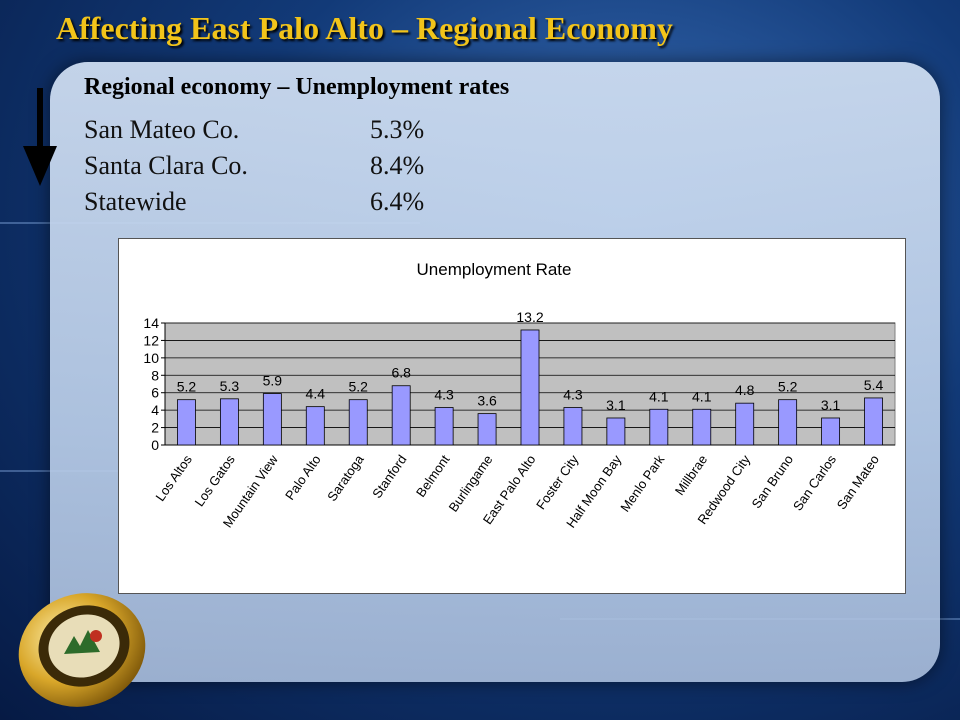 The image size is (960, 720). What do you see at coordinates (487, 401) in the screenshot?
I see `data-label: 3.6` at bounding box center [487, 401].